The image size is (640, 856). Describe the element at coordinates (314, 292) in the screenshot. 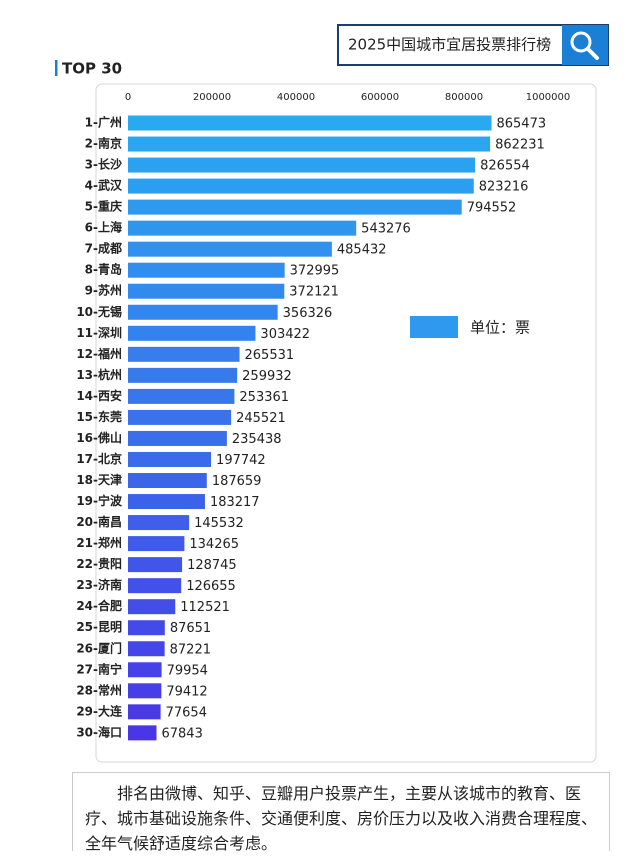

I see `value-label: 372121` at that location.